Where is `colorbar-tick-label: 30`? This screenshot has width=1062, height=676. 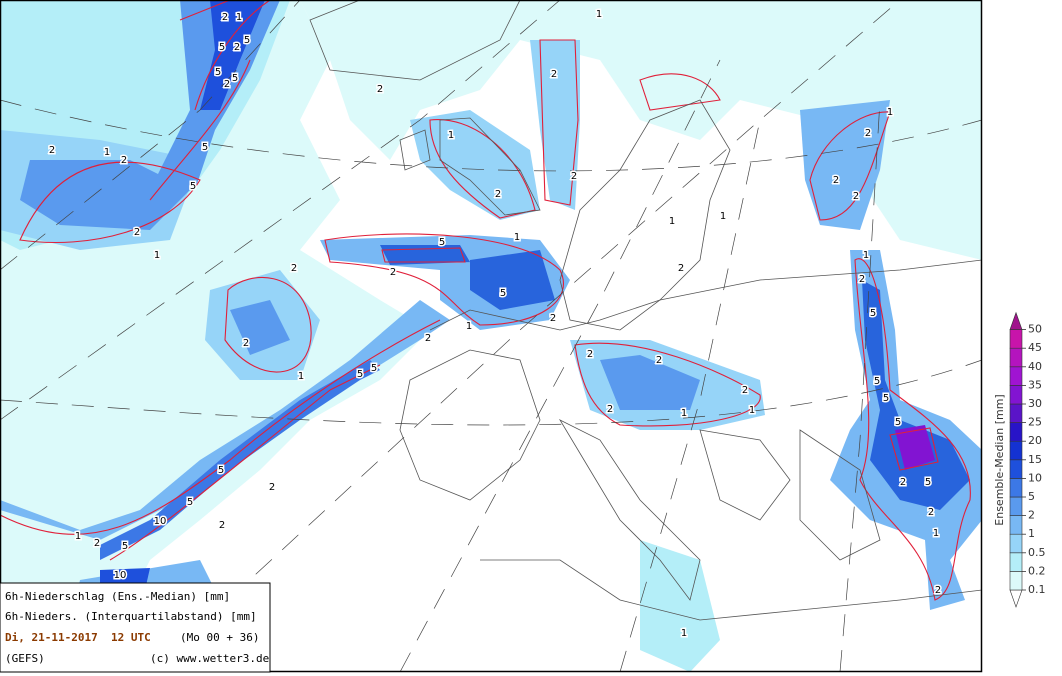
colorbar-tick-label: 30 is located at coordinates (1035, 403).